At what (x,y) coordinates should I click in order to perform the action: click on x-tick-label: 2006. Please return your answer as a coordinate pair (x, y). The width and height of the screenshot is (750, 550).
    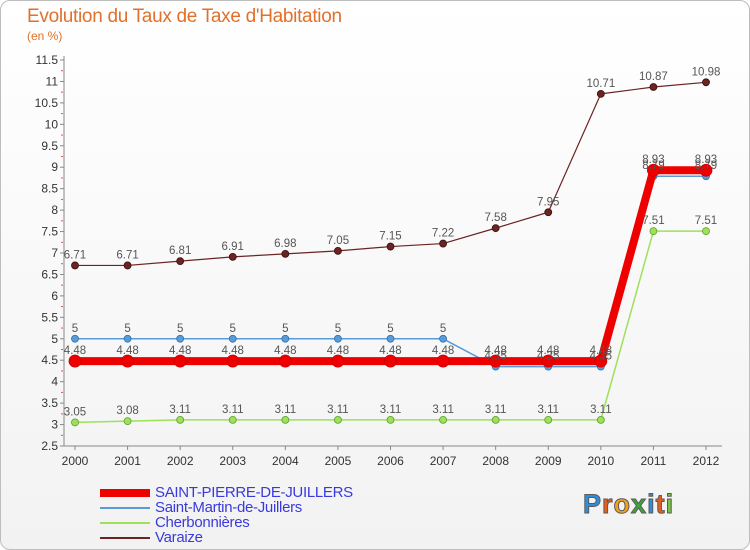
    Looking at the image, I should click on (390, 461).